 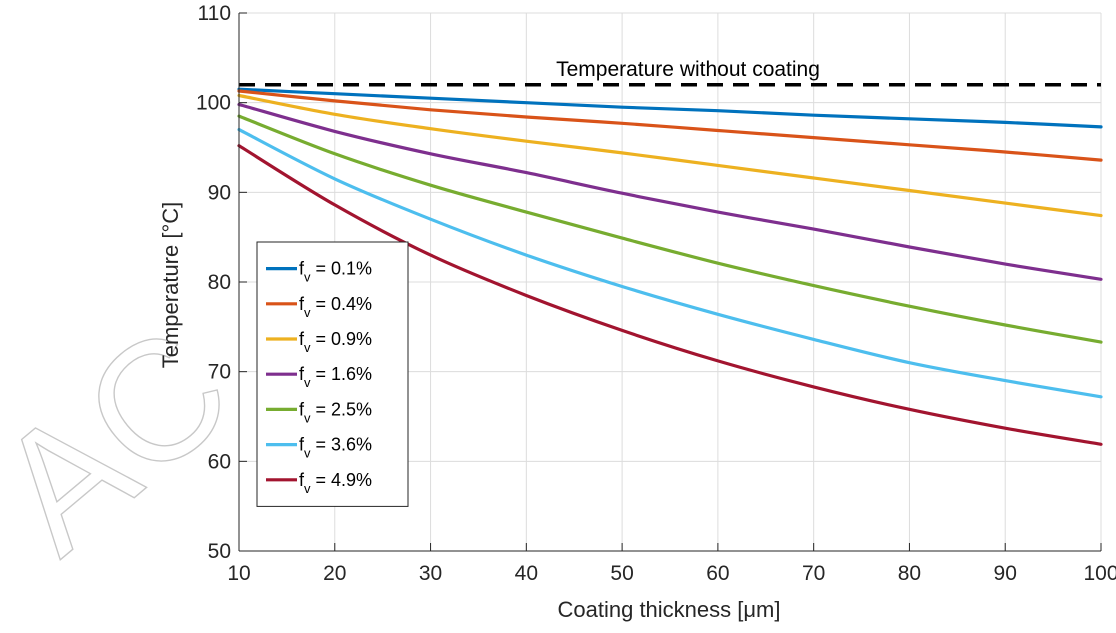 What do you see at coordinates (1099, 573) in the screenshot?
I see `x-tick-label: 100` at bounding box center [1099, 573].